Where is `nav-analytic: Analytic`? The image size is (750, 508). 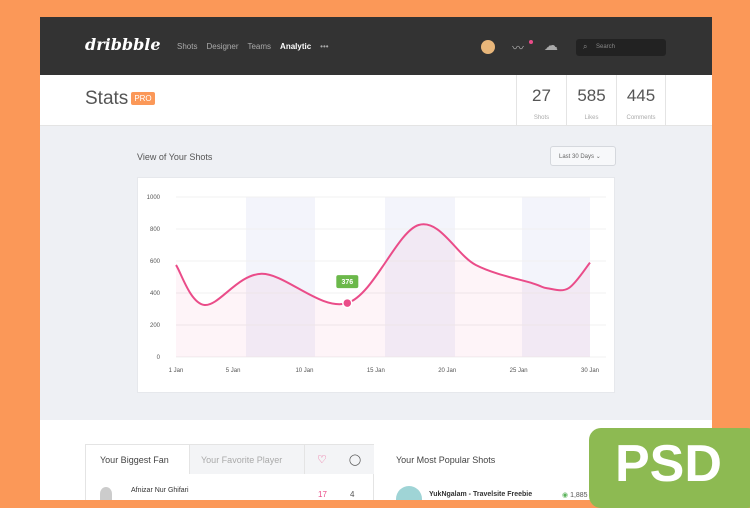 nav-analytic: Analytic is located at coordinates (296, 46).